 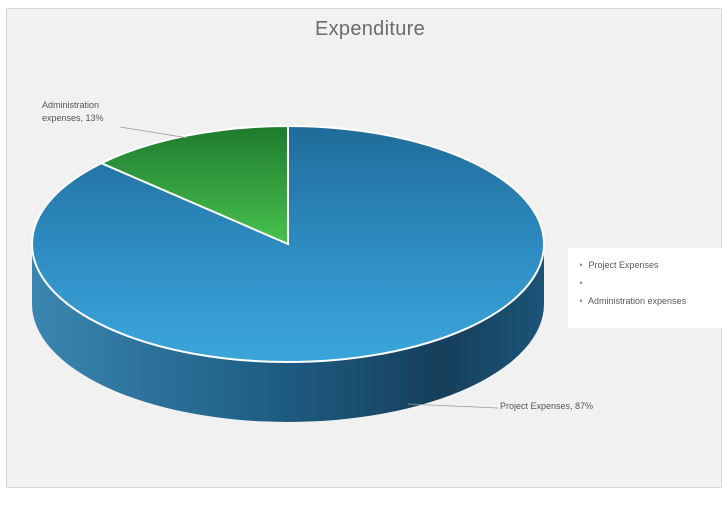 What do you see at coordinates (547, 406) in the screenshot?
I see `data-label-project: Project Expenses, 87%` at bounding box center [547, 406].